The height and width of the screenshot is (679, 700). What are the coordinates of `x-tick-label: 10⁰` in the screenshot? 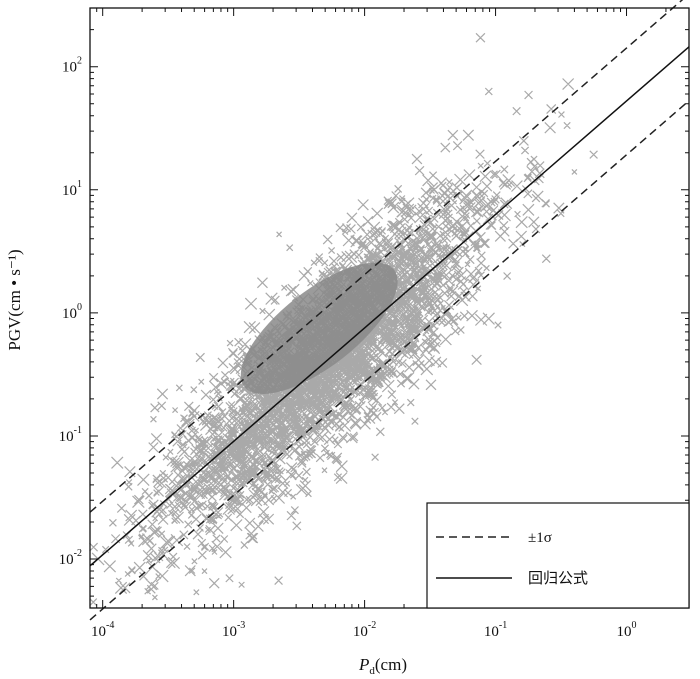 It's located at (627, 630).